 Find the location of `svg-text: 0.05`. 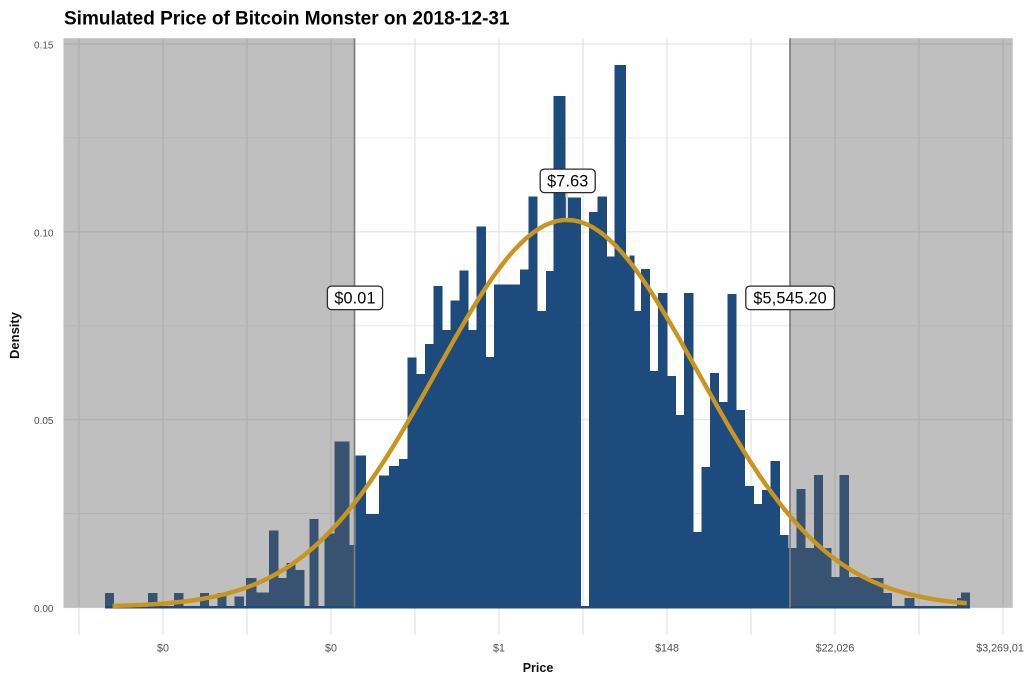

svg-text: 0.05 is located at coordinates (44, 421).